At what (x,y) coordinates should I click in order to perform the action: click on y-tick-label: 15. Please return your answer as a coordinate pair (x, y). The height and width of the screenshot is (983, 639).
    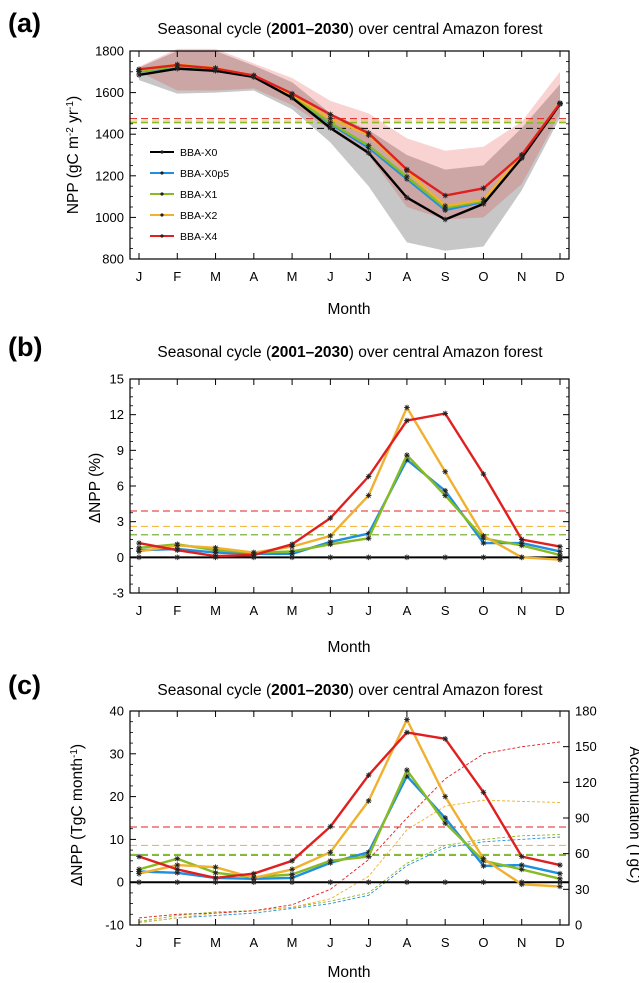
    Looking at the image, I should click on (117, 379).